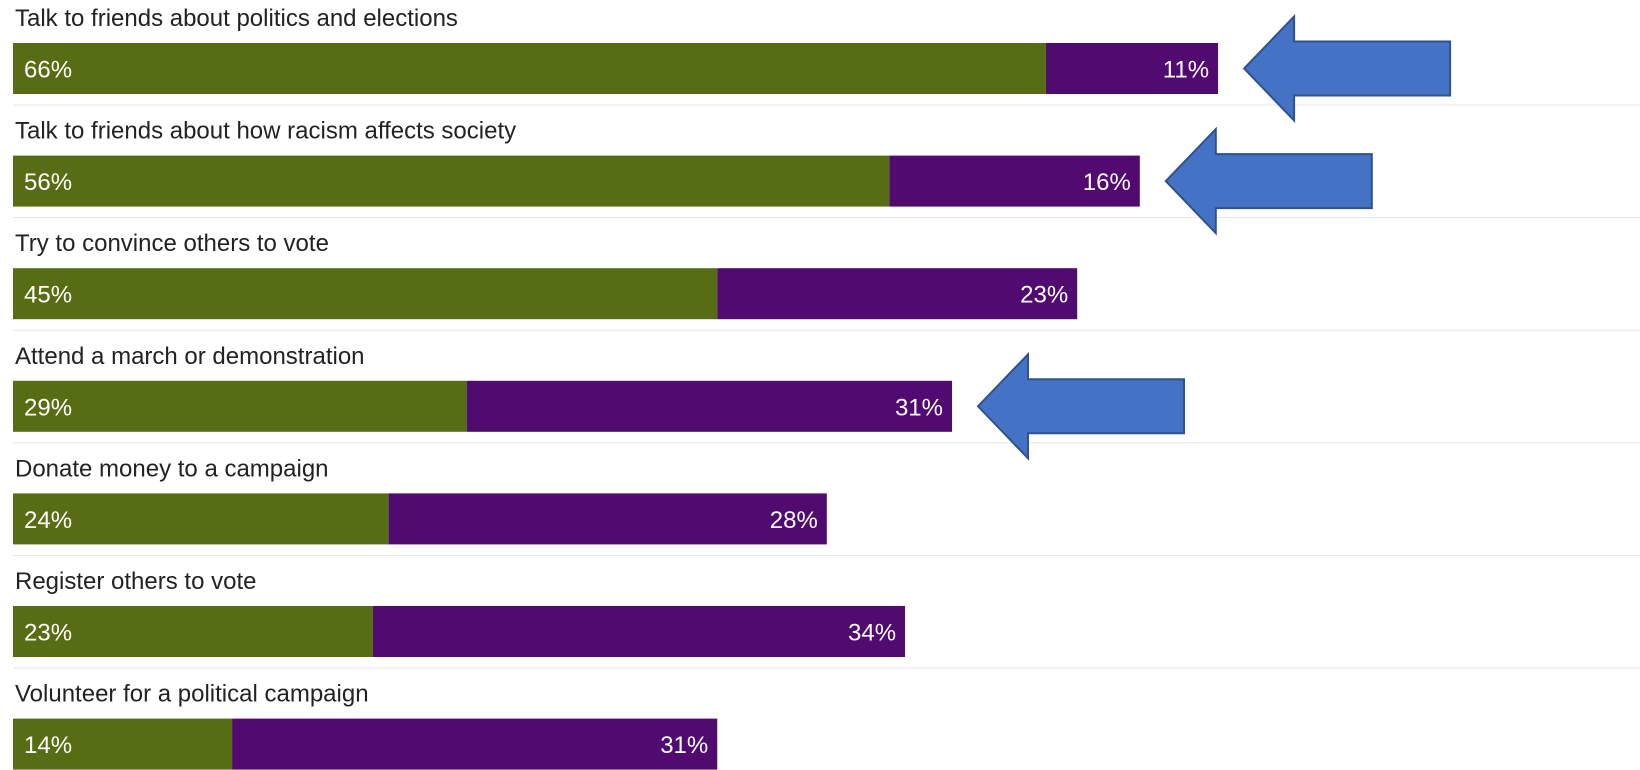  What do you see at coordinates (135, 581) in the screenshot?
I see `category-label: Register others to vote` at bounding box center [135, 581].